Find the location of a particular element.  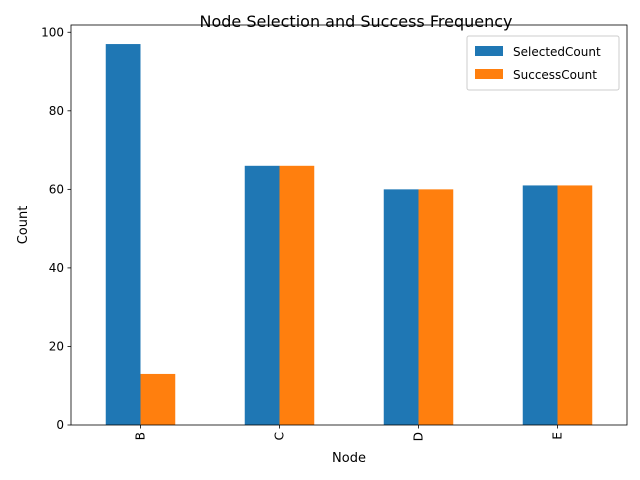

bar-successcount-c is located at coordinates (297, 295).